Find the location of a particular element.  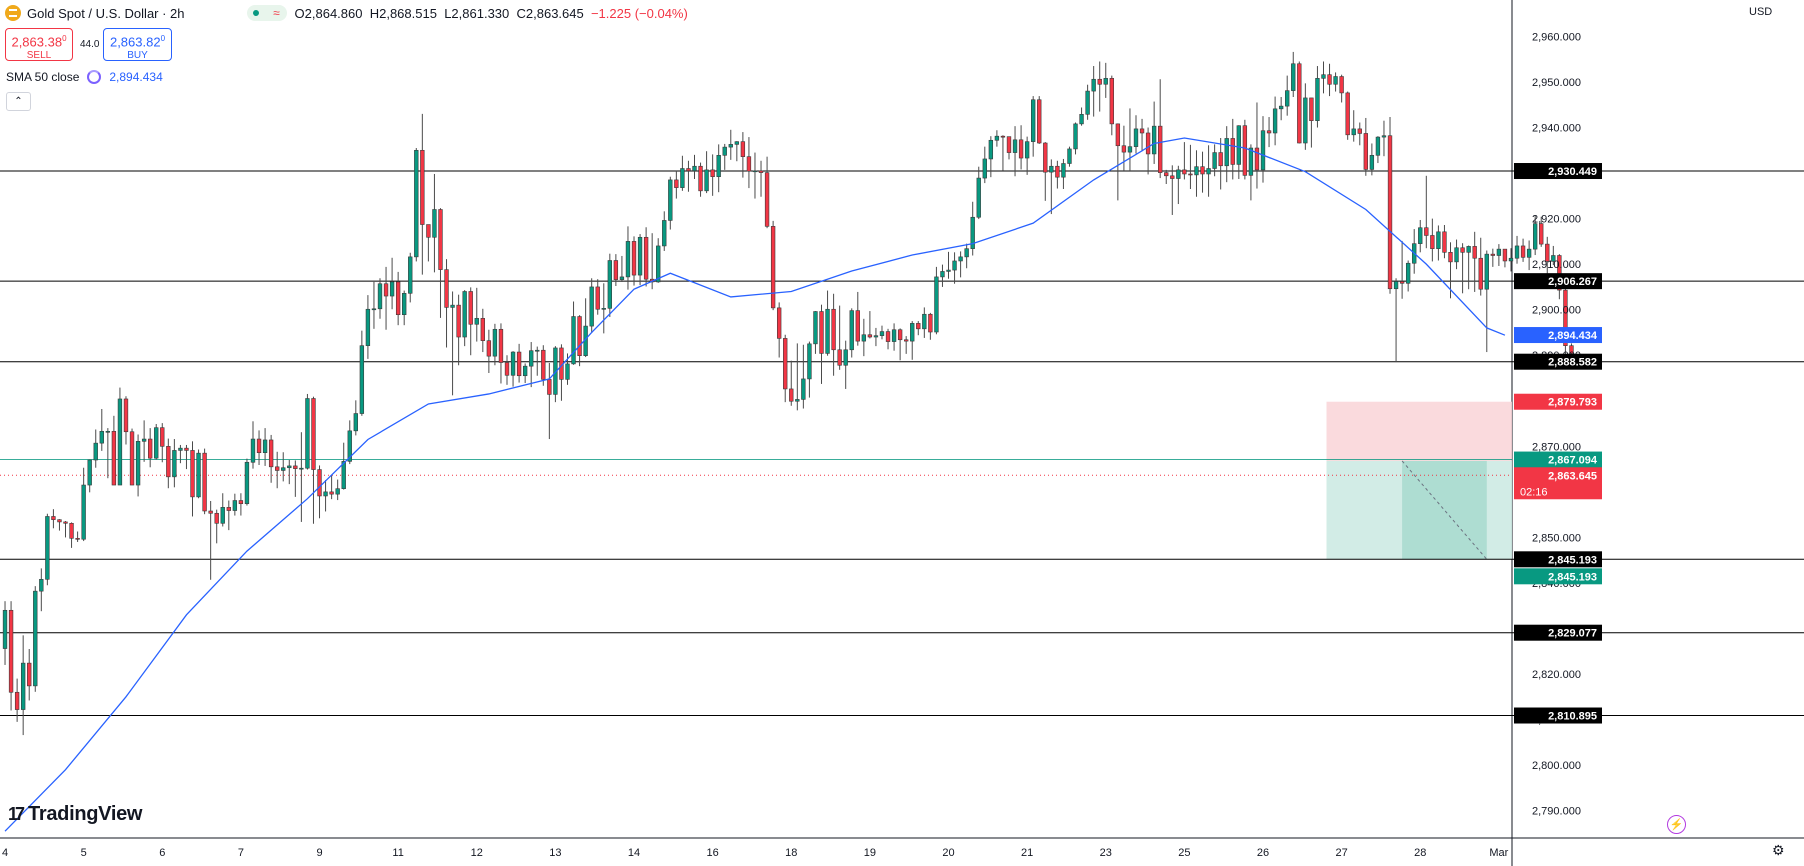

position-path-line is located at coordinates (1444, 510).